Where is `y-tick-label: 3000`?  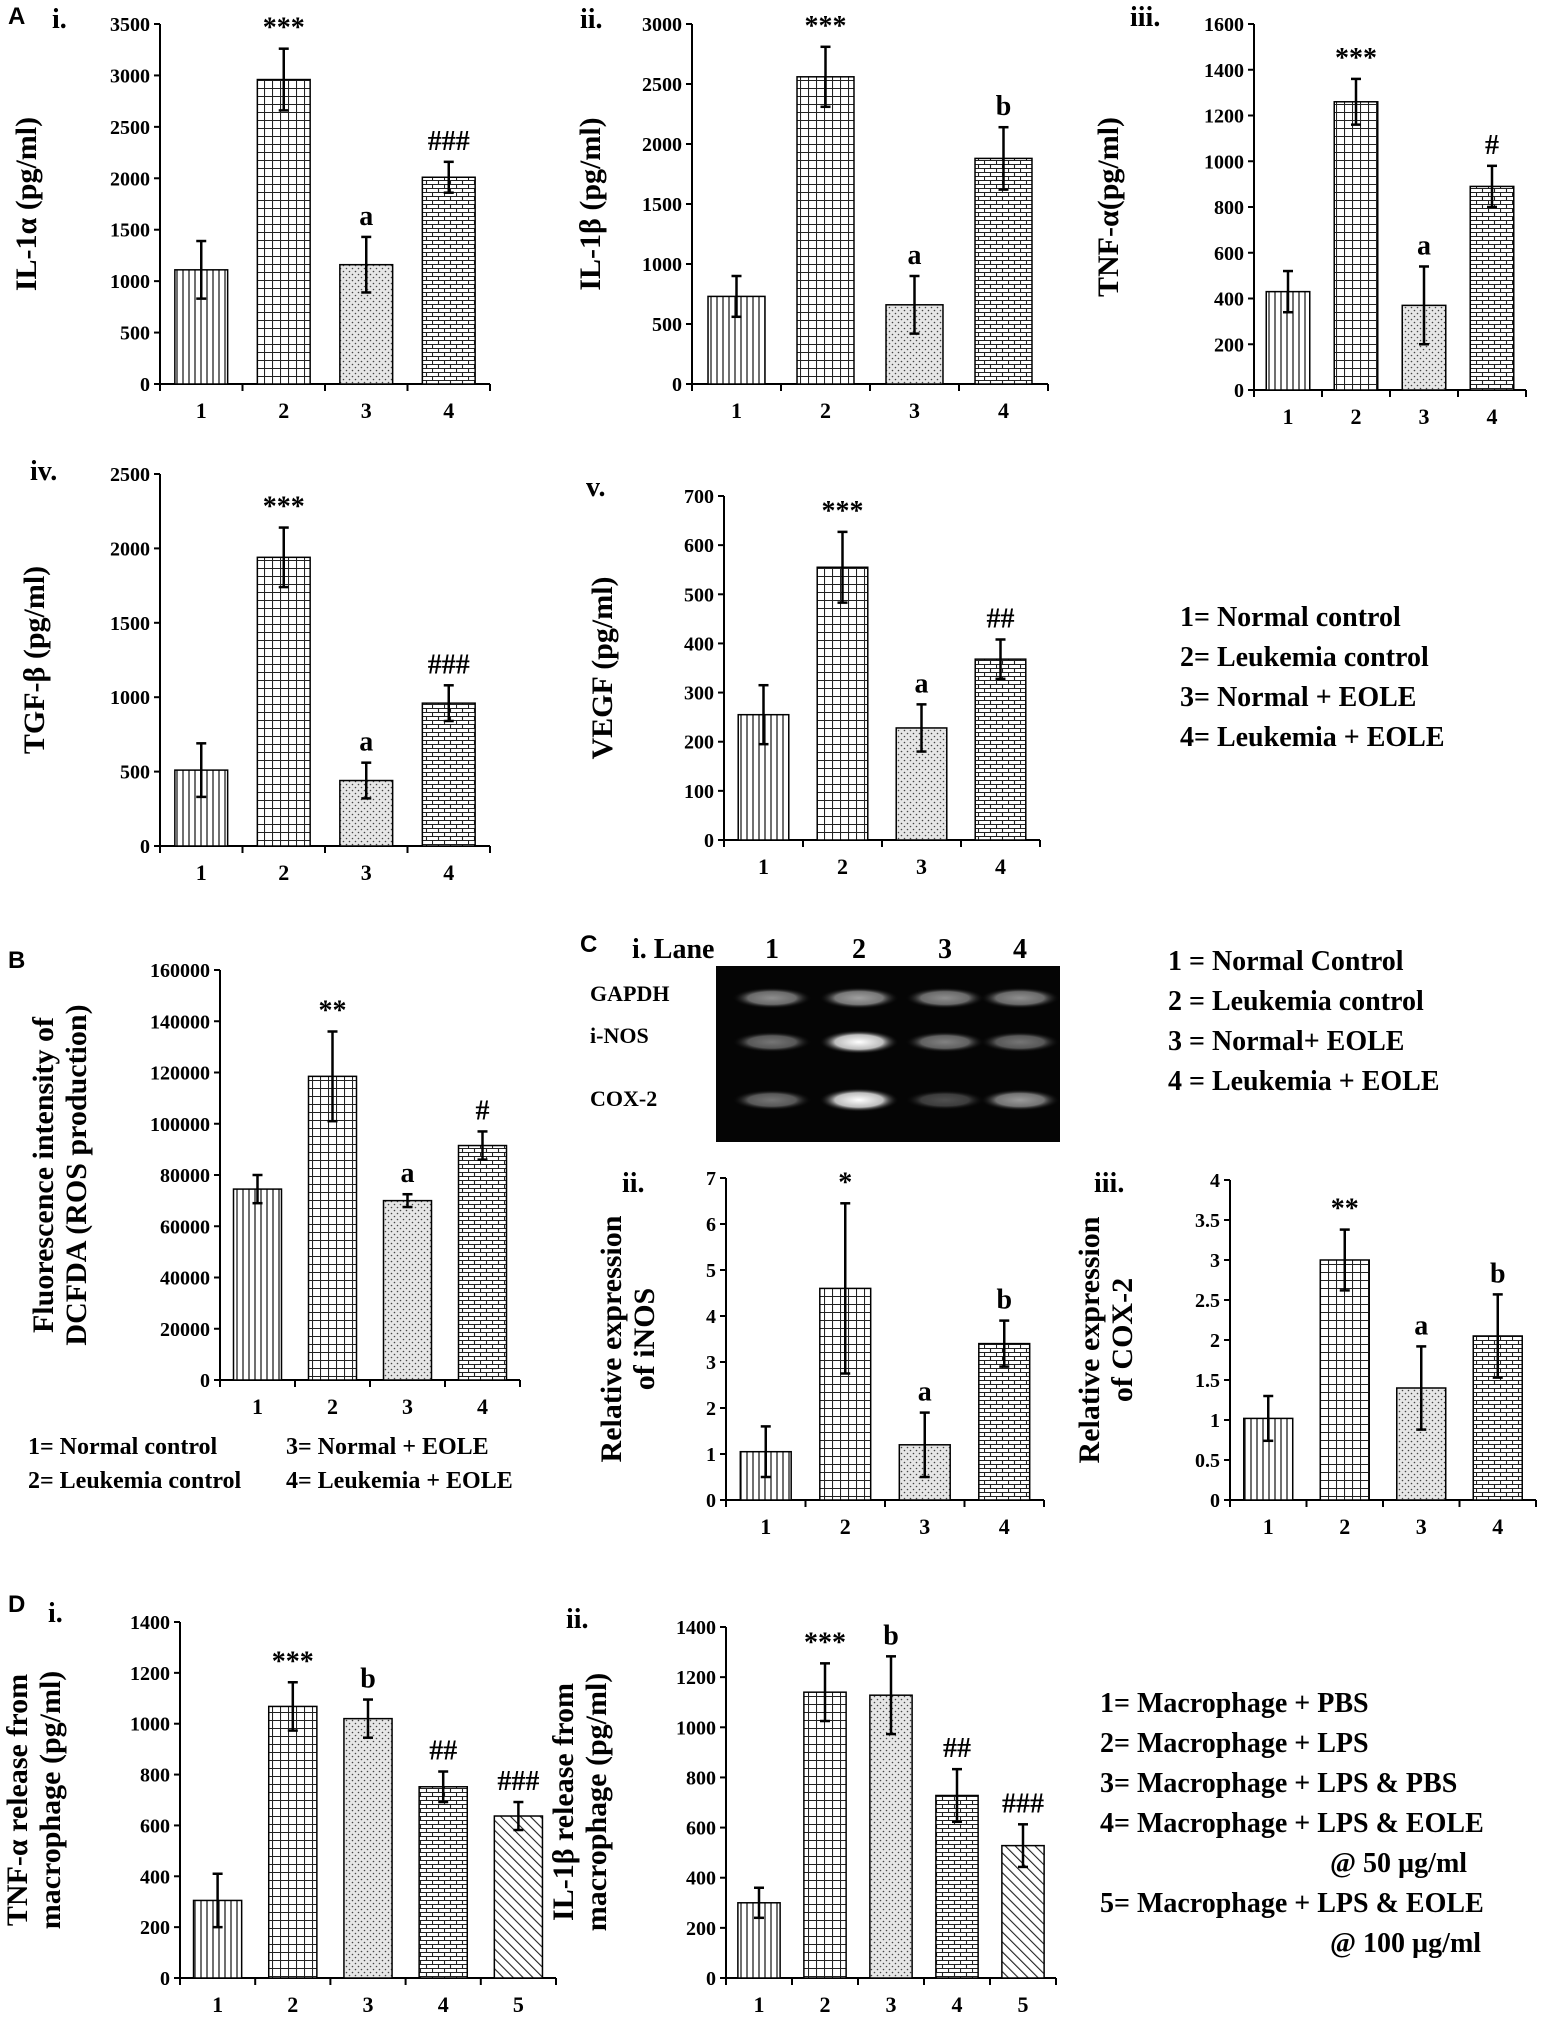 y-tick-label: 3000 is located at coordinates (662, 25).